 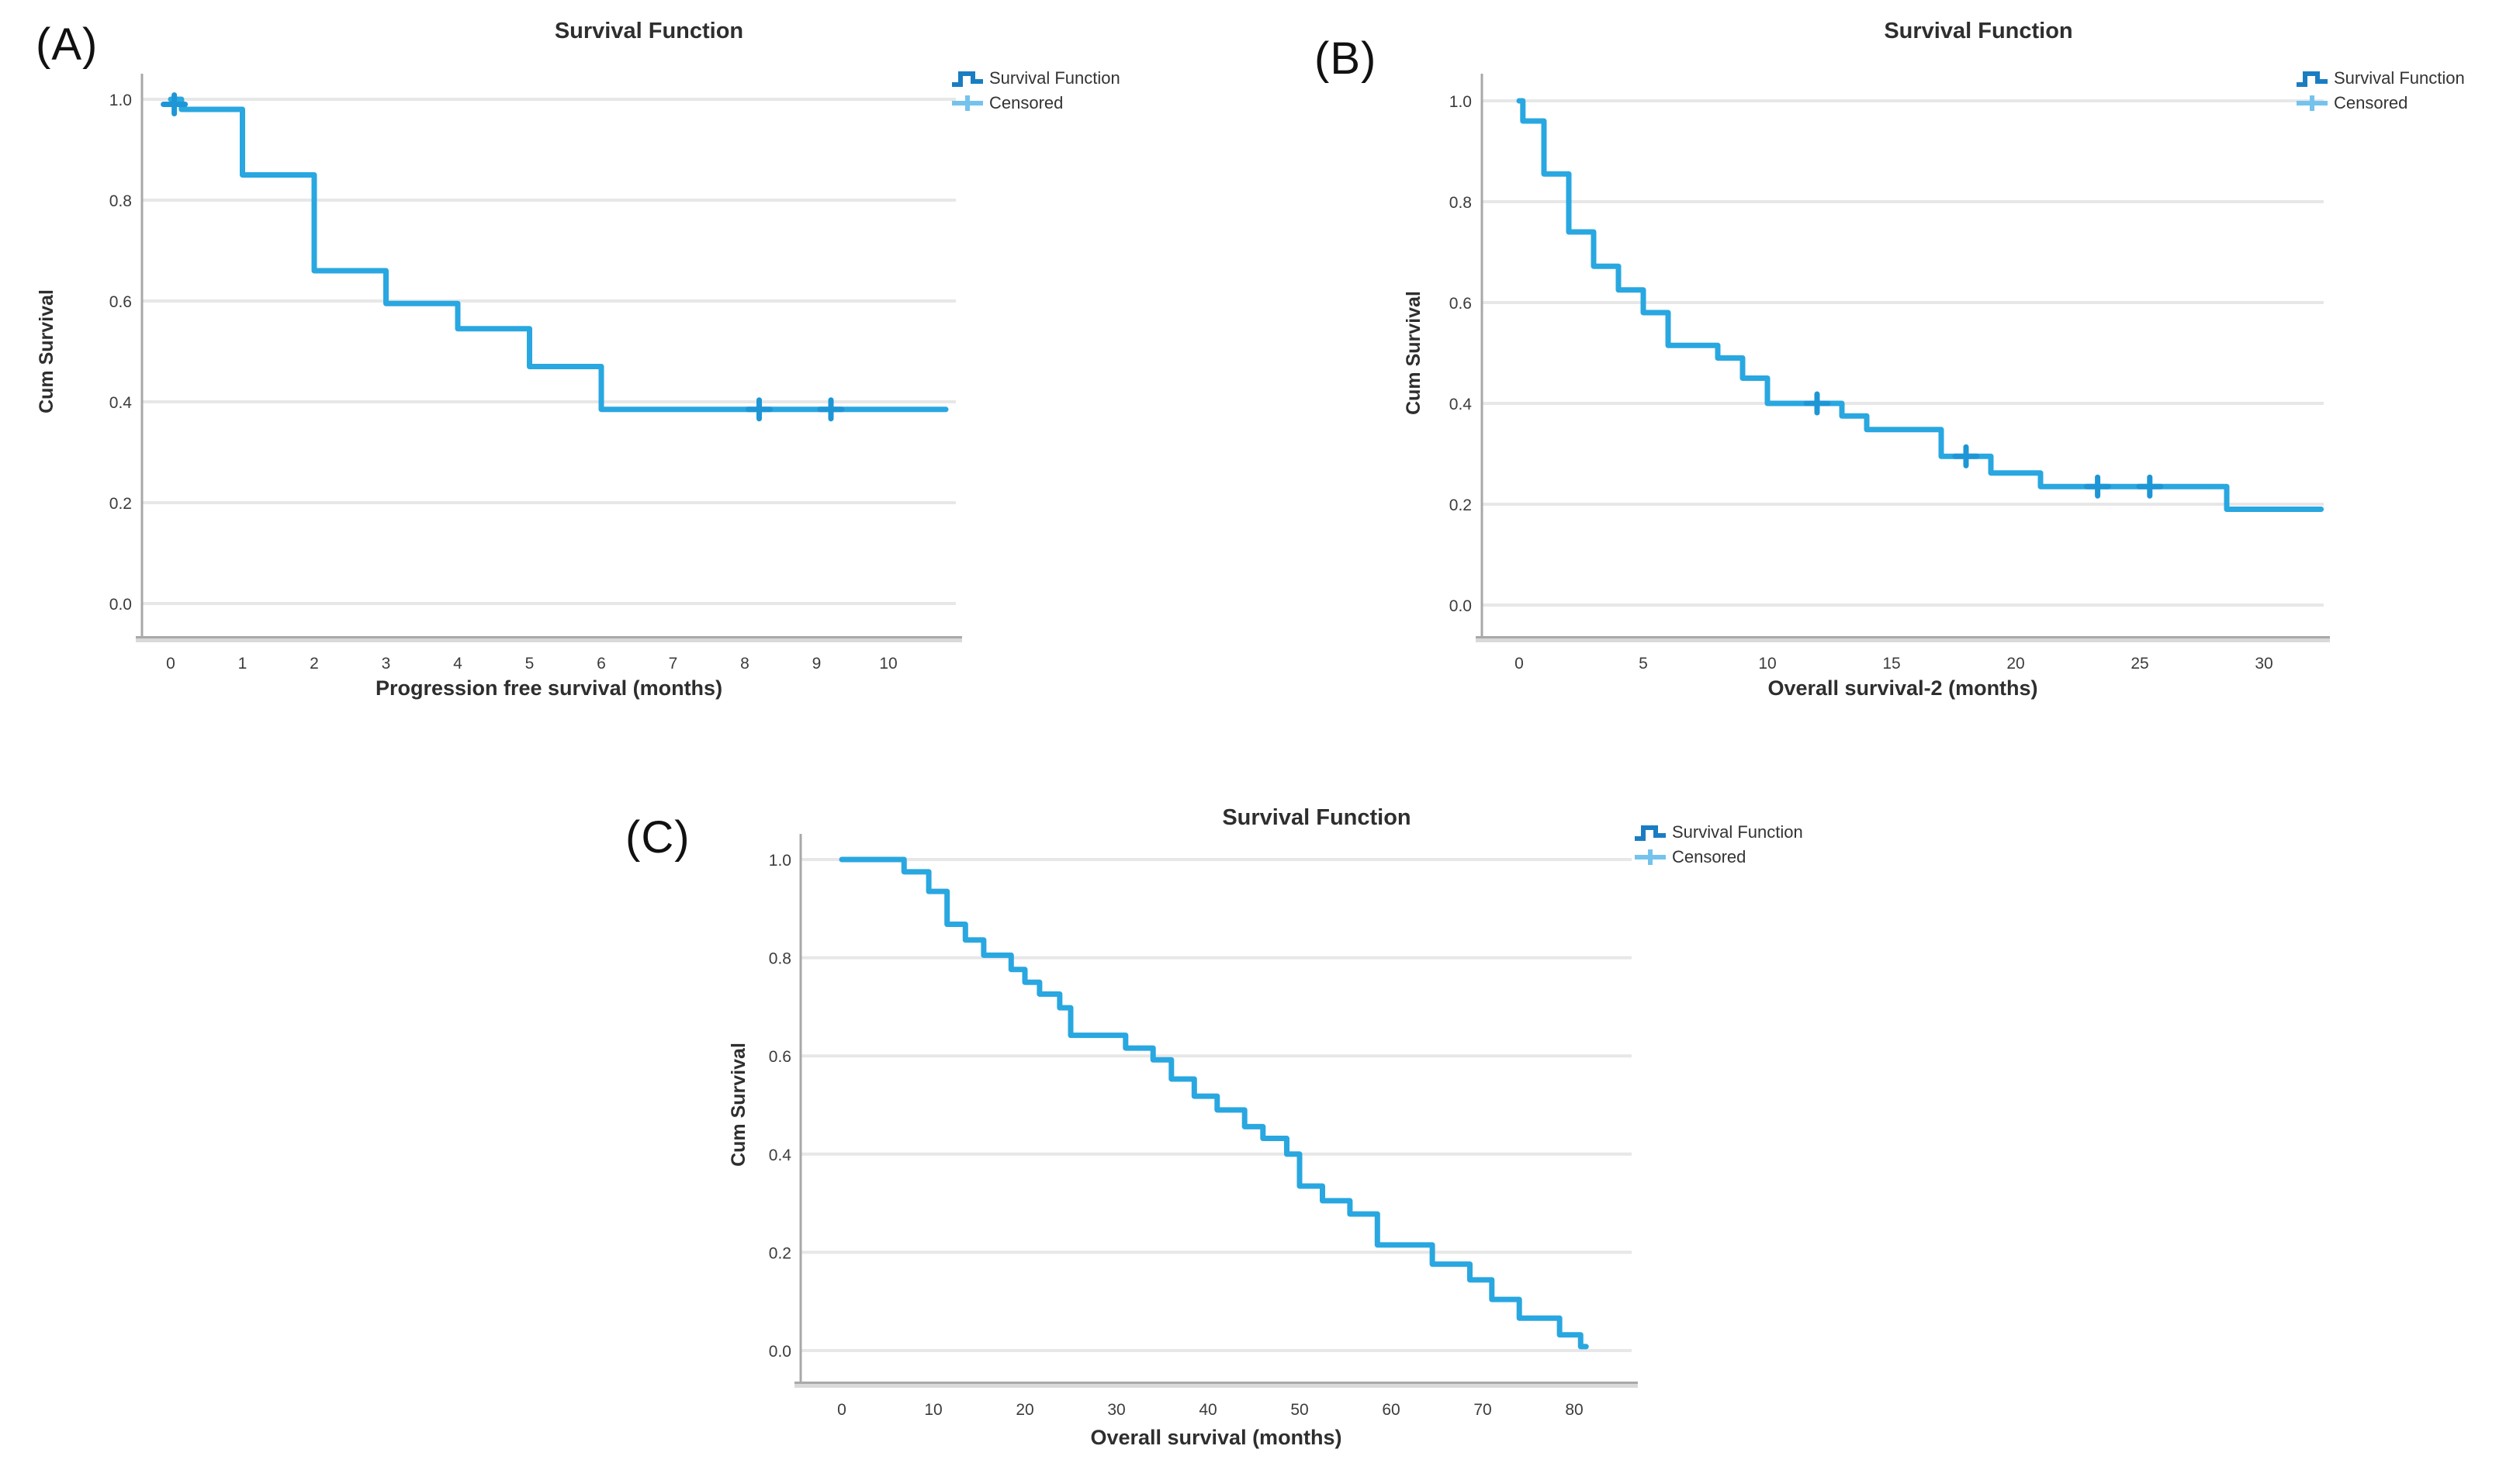 What do you see at coordinates (1299, 1410) in the screenshot?
I see `x-tick-label: 50` at bounding box center [1299, 1410].